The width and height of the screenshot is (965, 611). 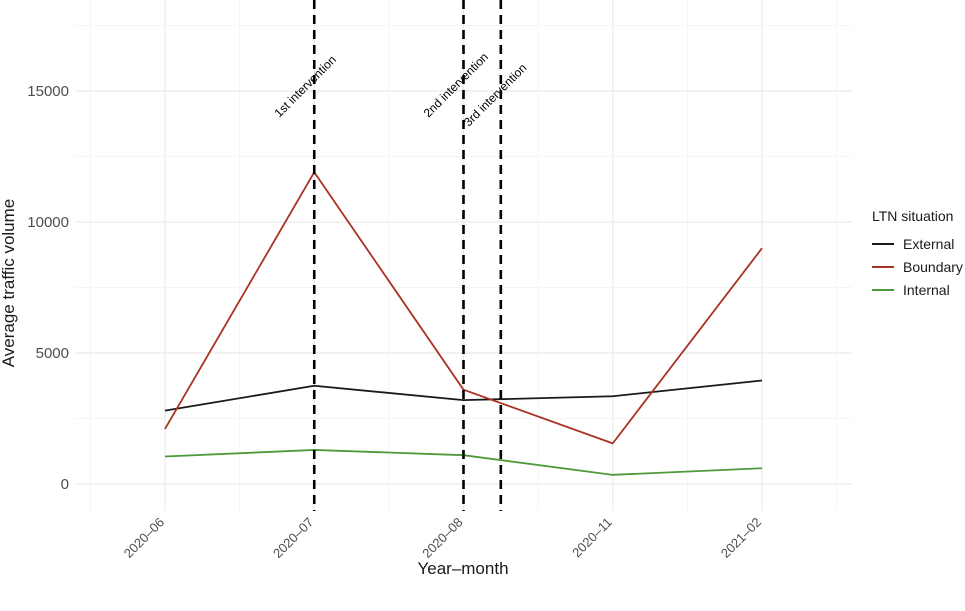 I want to click on legend-item-boundary: Boundary, so click(x=917, y=266).